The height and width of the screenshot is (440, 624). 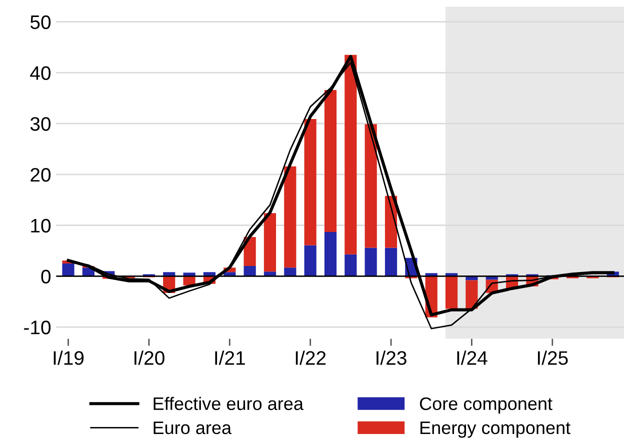 What do you see at coordinates (69, 357) in the screenshot?
I see `x-tick-label: I/19` at bounding box center [69, 357].